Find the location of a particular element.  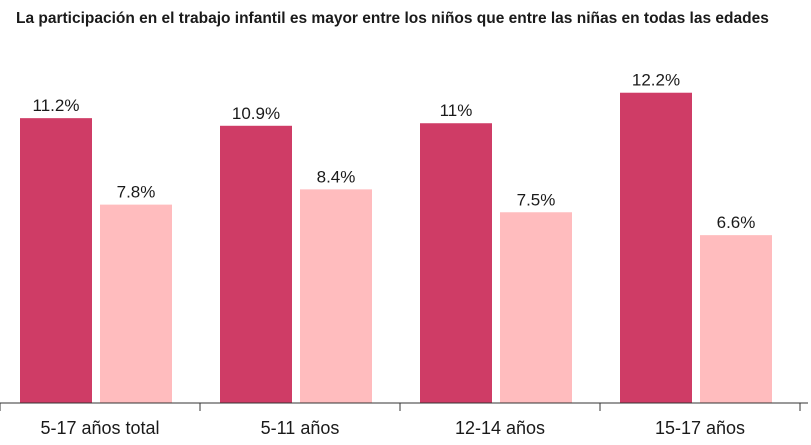

x-axis-ticks-group is located at coordinates (400, 407).